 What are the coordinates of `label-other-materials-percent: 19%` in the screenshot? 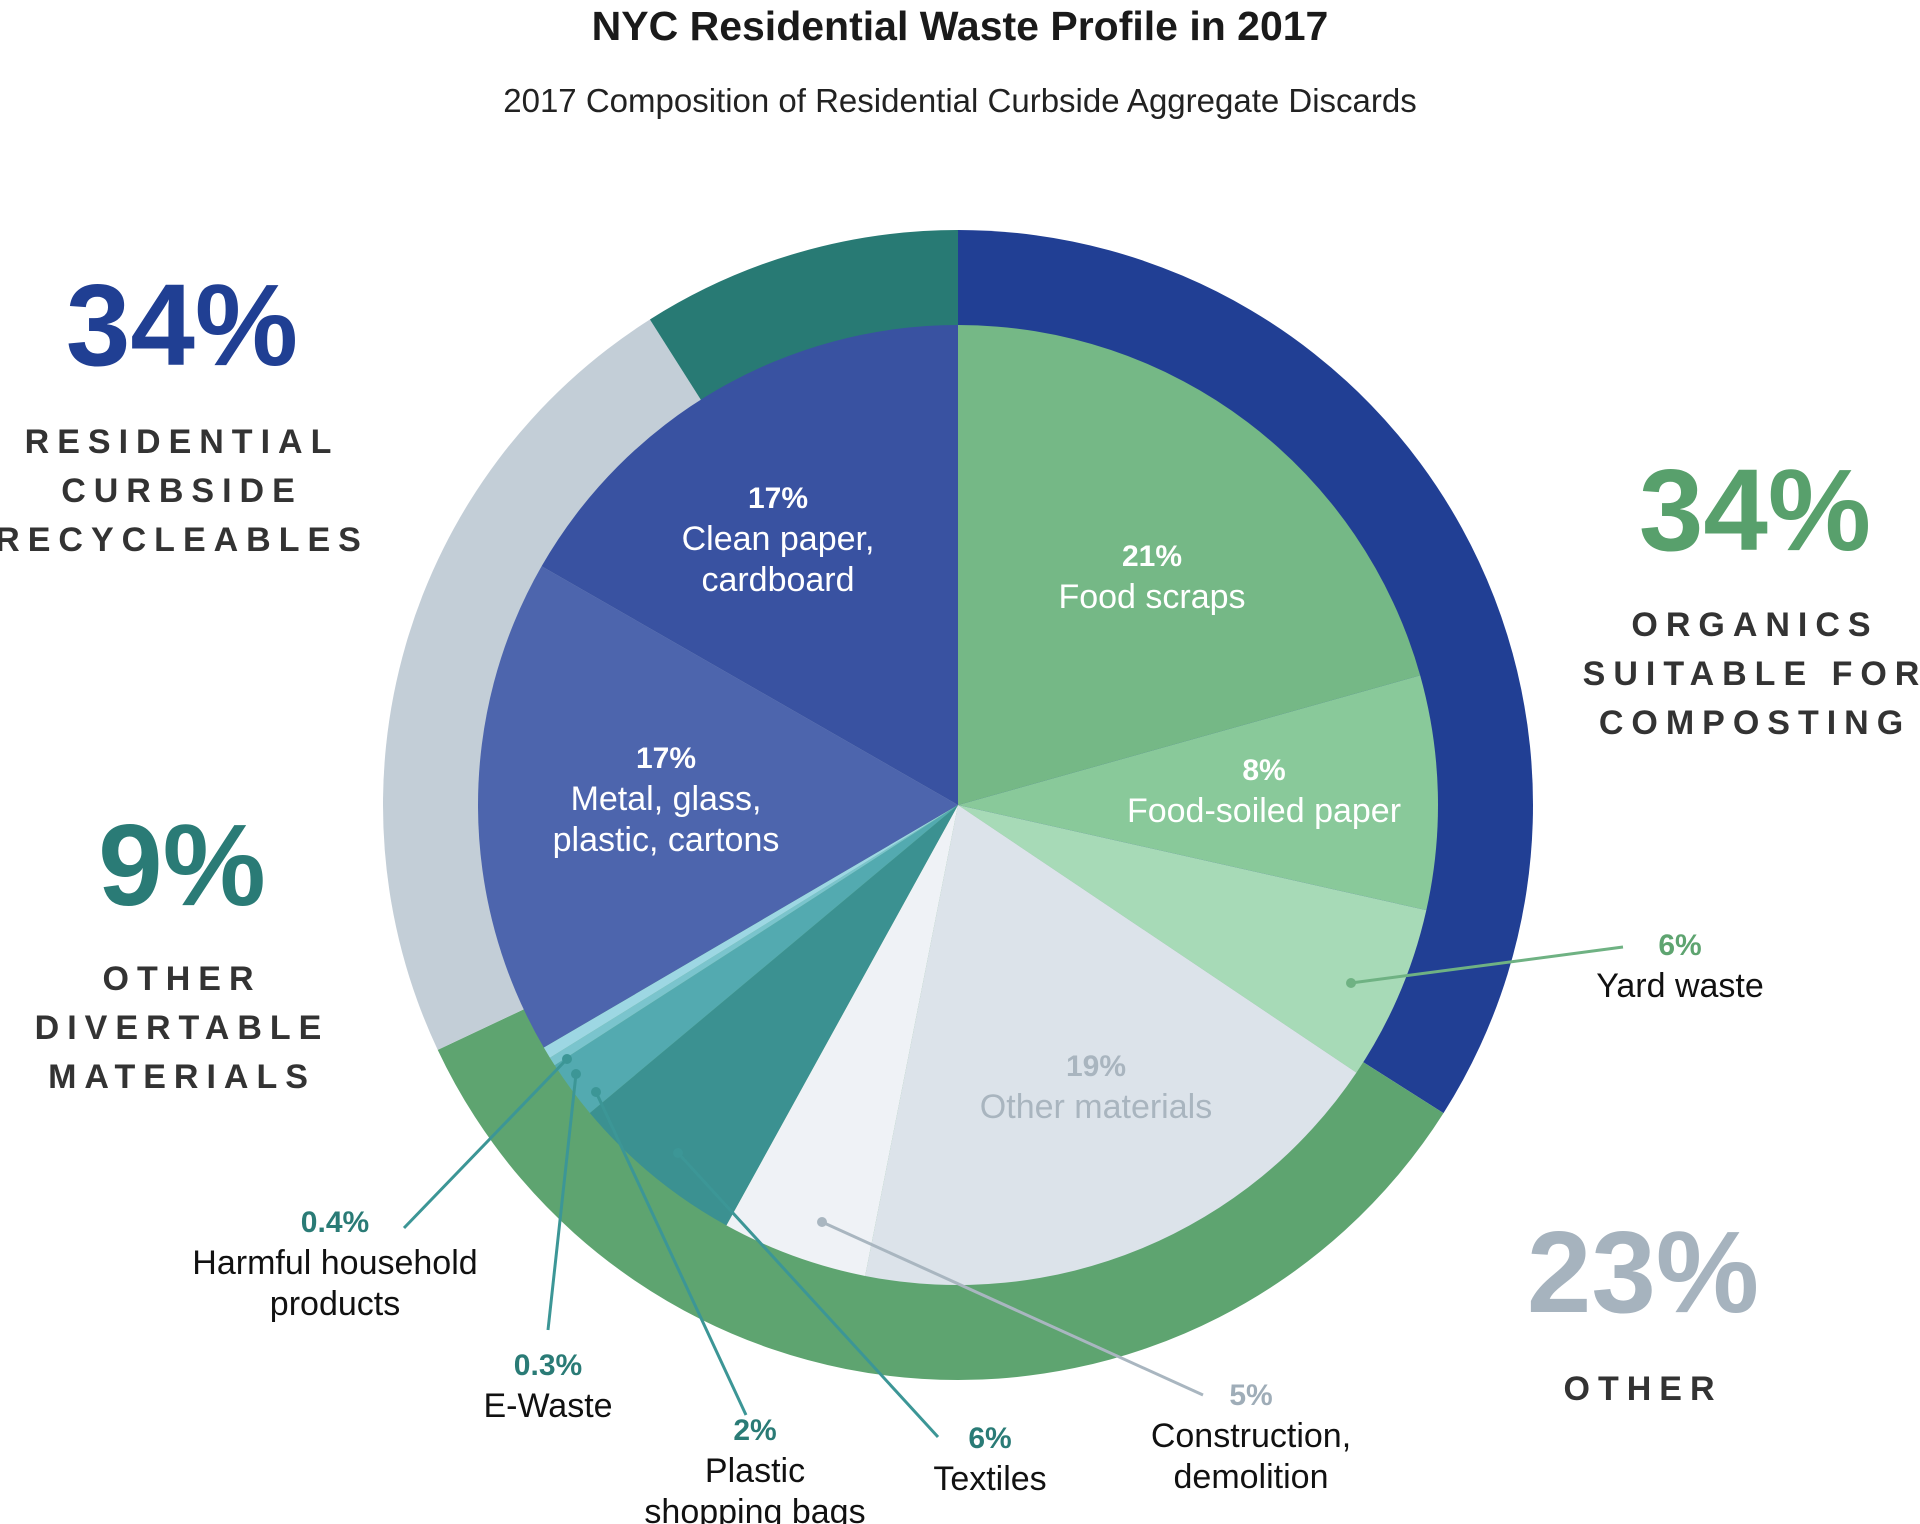 It's located at (1096, 1066).